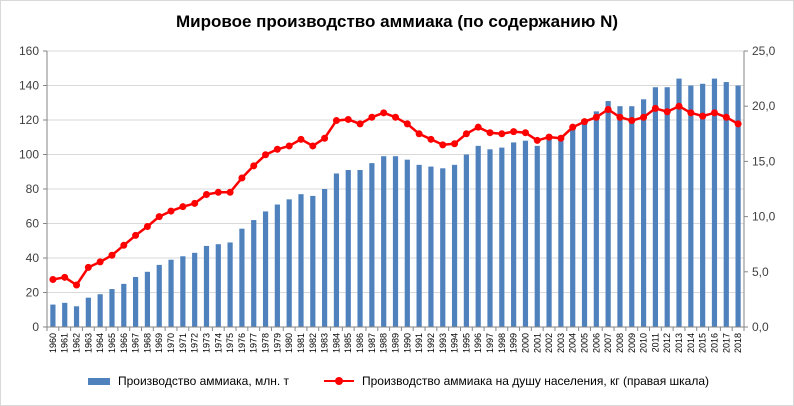  What do you see at coordinates (204, 381) in the screenshot?
I see `legend-label-bars: Производство аммиака, млн. т` at bounding box center [204, 381].